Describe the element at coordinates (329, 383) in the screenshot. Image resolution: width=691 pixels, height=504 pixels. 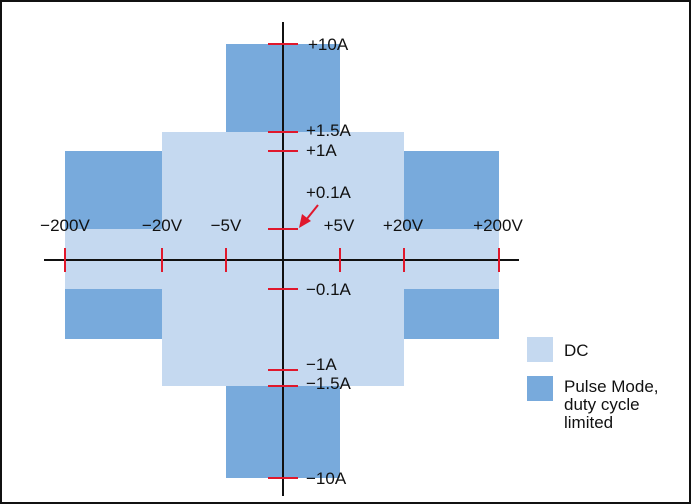
I see `current-label-neg1-5: −1.5A` at that location.